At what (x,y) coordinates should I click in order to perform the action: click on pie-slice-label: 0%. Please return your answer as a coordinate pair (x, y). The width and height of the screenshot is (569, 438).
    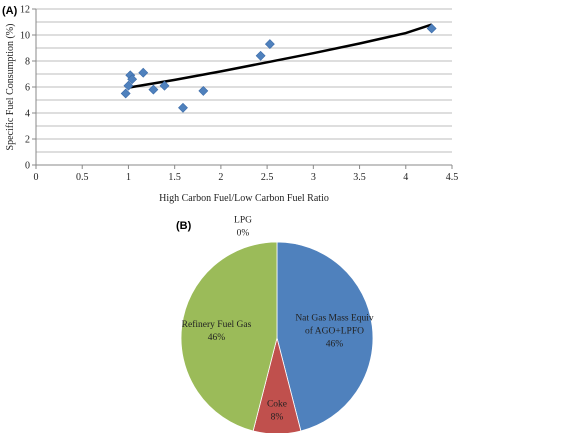
    Looking at the image, I should click on (243, 234).